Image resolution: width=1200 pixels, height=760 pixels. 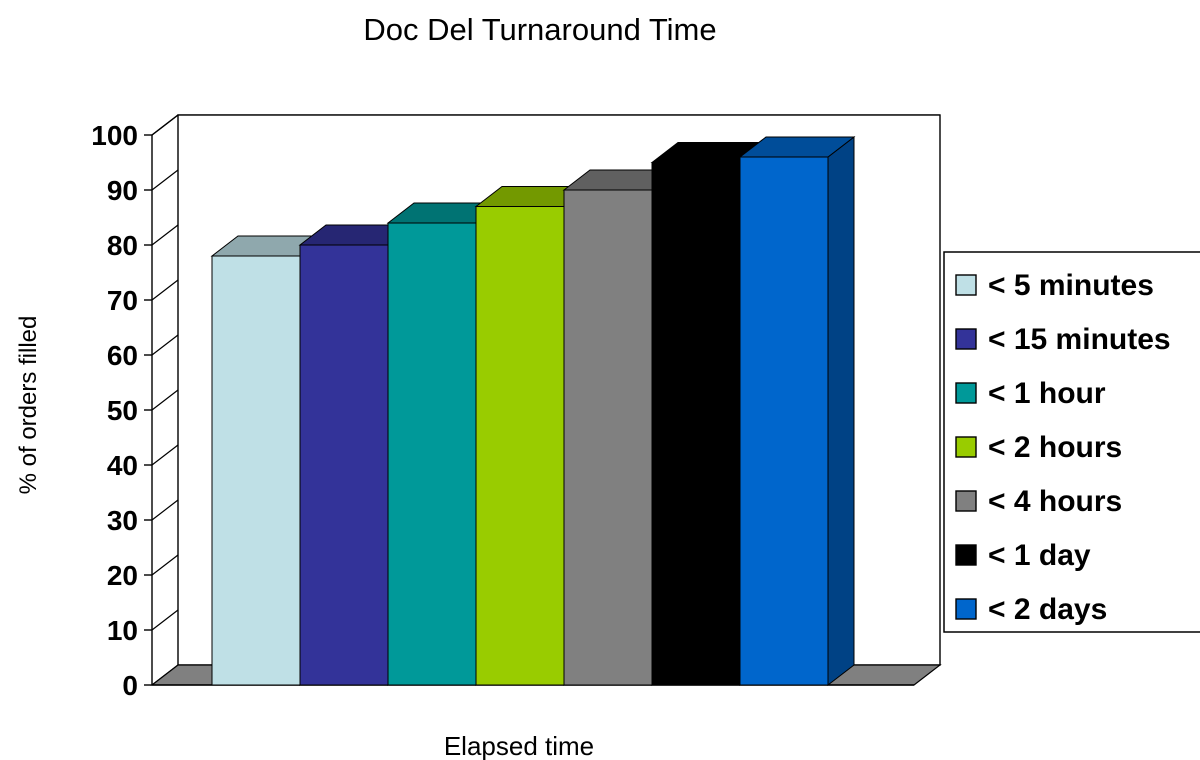 I want to click on legend-item: < 2 hours, so click(x=1038, y=447).